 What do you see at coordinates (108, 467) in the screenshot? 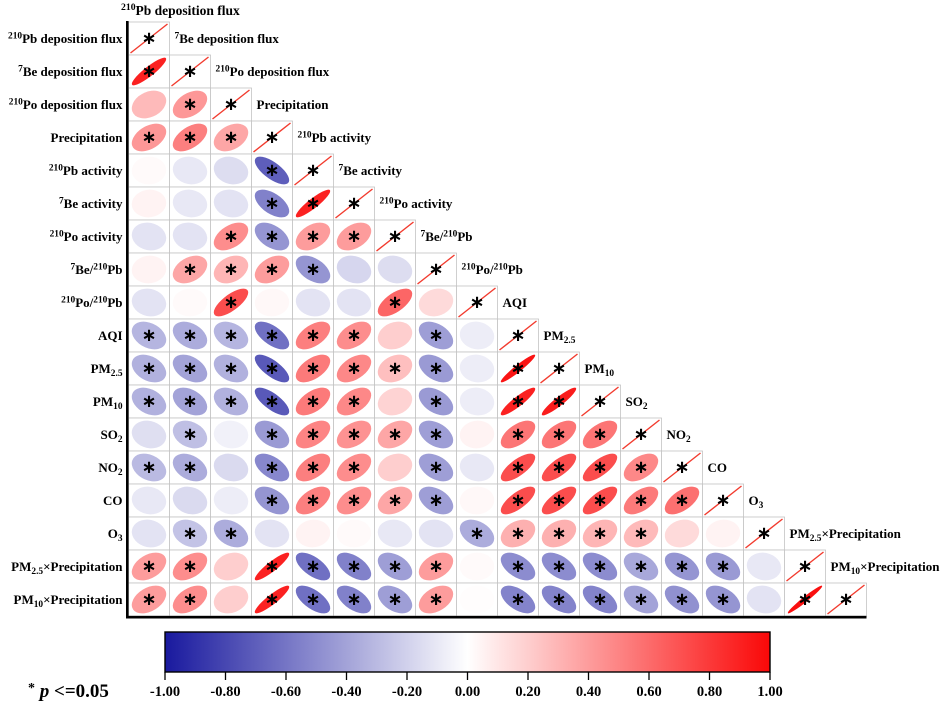
I see `label-segment: NO` at bounding box center [108, 467].